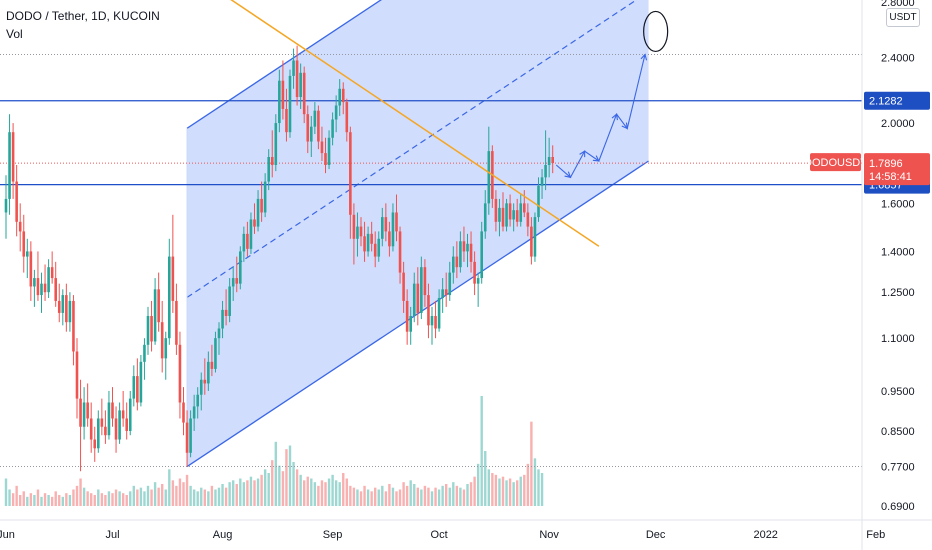 Image resolution: width=932 pixels, height=550 pixels. I want to click on price-tick-label: 1.1000, so click(898, 339).